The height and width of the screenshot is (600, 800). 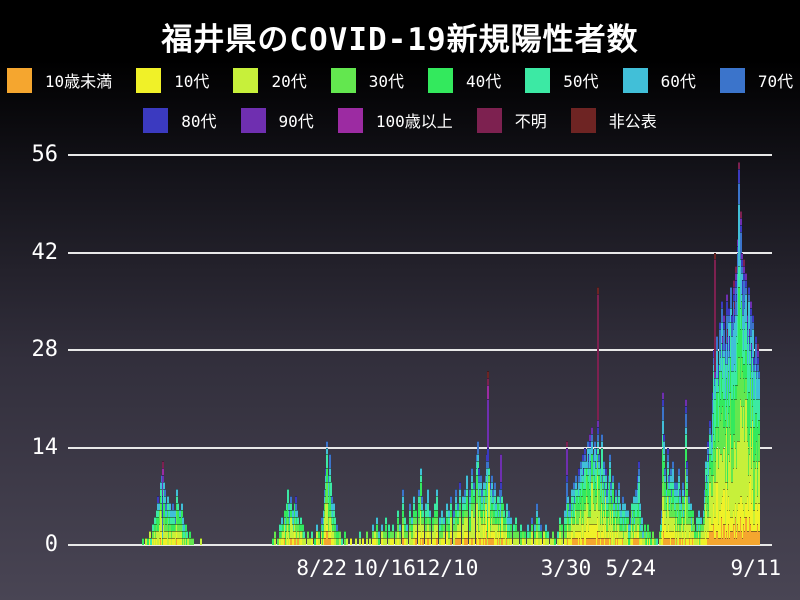 What do you see at coordinates (678, 81) in the screenshot?
I see `legend-label: 60代` at bounding box center [678, 81].